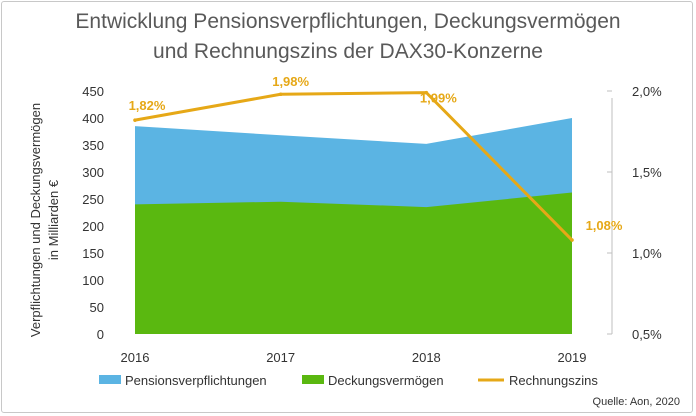 The height and width of the screenshot is (416, 696). I want to click on legend-label-2: Rechnungszins, so click(553, 380).